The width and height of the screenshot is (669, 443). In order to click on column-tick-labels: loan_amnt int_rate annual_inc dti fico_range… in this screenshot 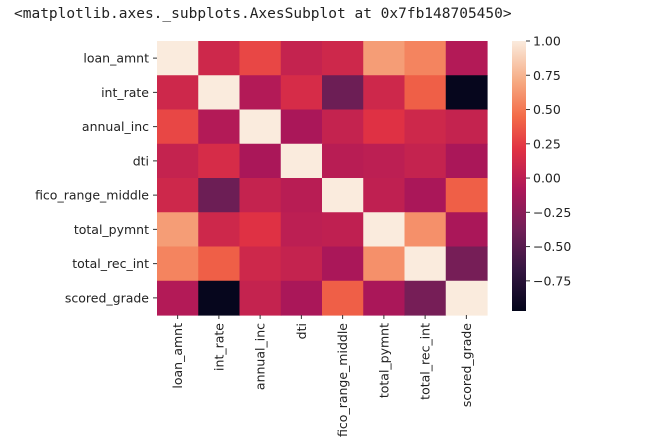, I will do `click(322, 376)`.